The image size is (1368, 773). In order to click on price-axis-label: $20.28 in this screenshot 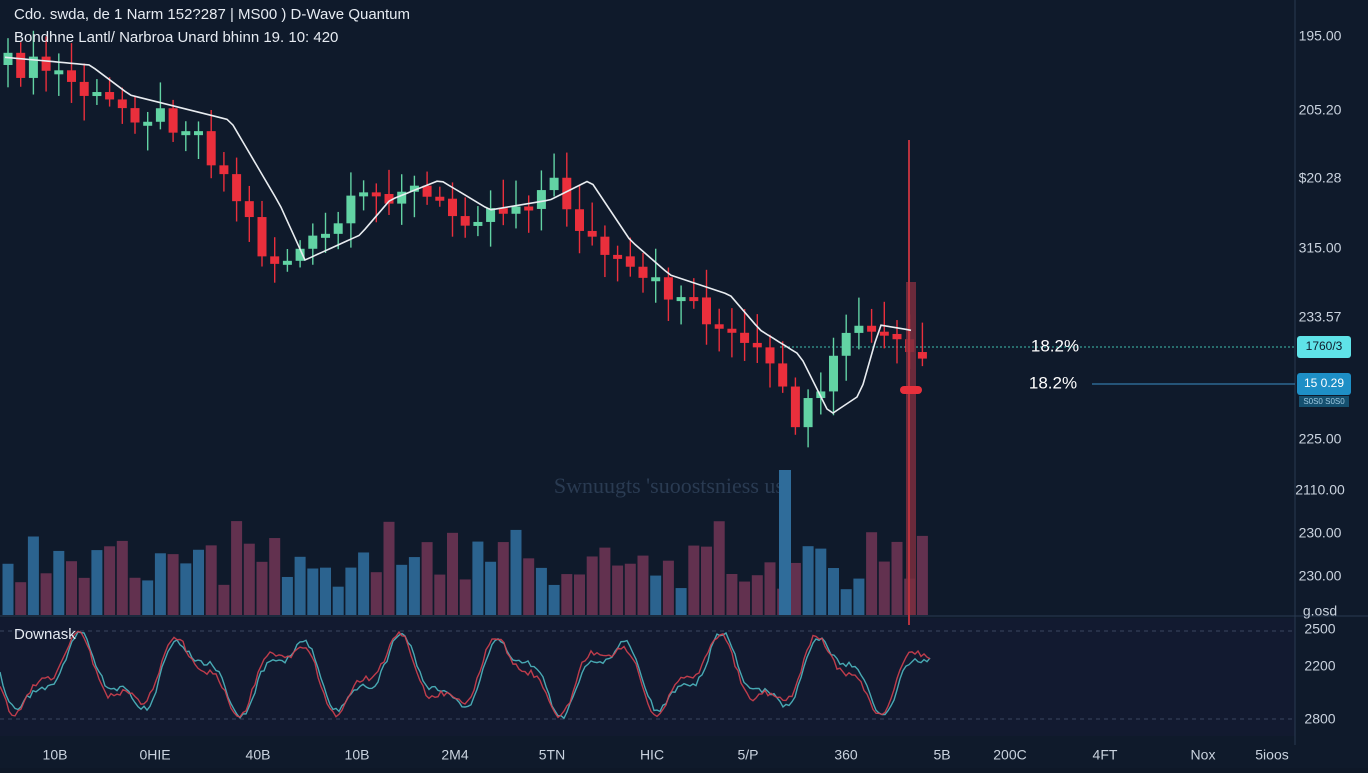, I will do `click(1320, 178)`.